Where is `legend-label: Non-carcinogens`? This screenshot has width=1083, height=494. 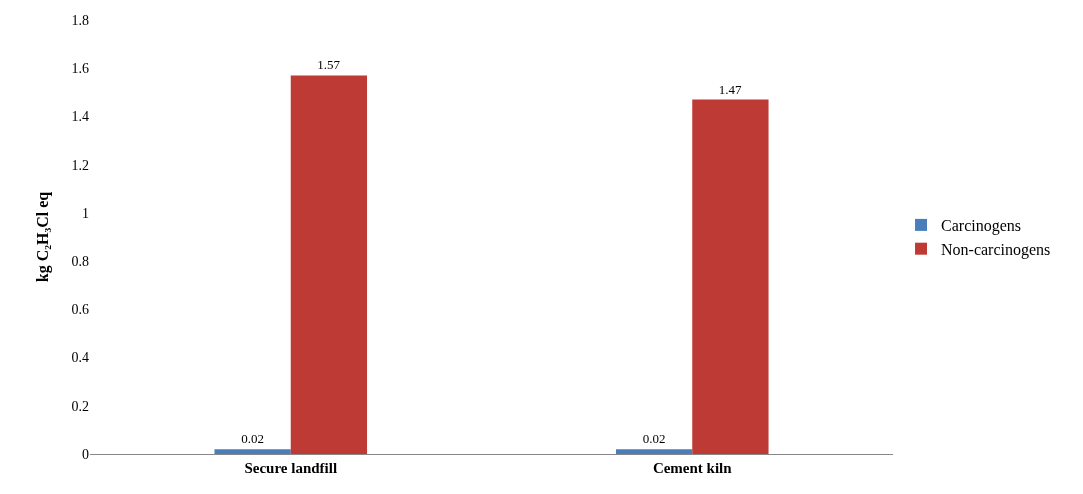 legend-label: Non-carcinogens is located at coordinates (996, 249).